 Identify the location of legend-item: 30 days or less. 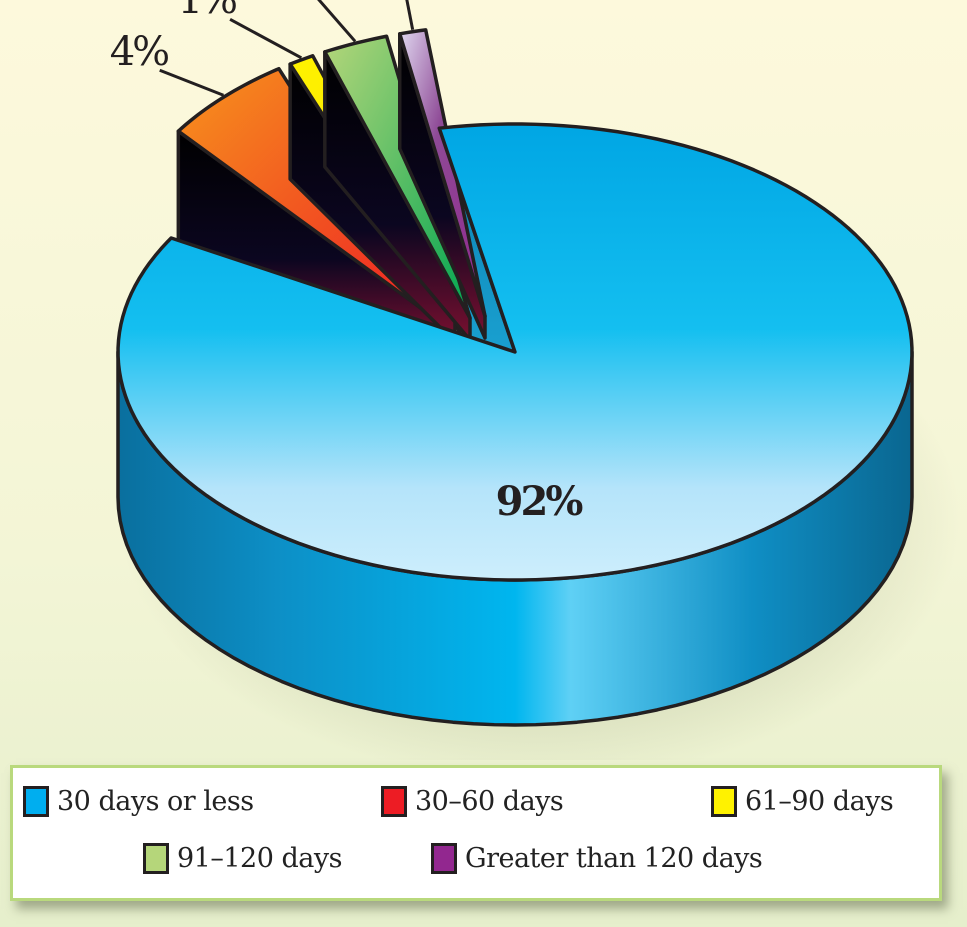
(138, 801).